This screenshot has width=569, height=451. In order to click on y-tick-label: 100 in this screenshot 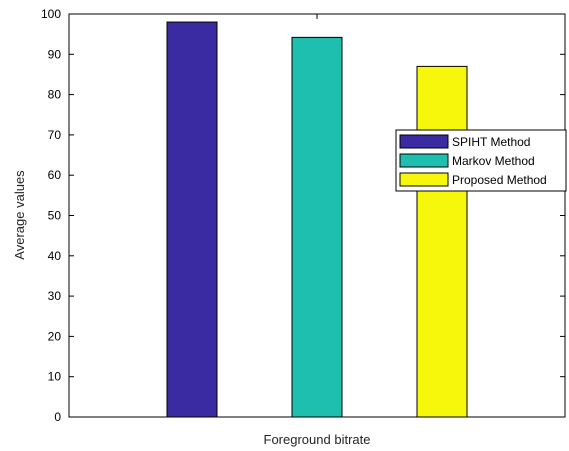, I will do `click(51, 14)`.